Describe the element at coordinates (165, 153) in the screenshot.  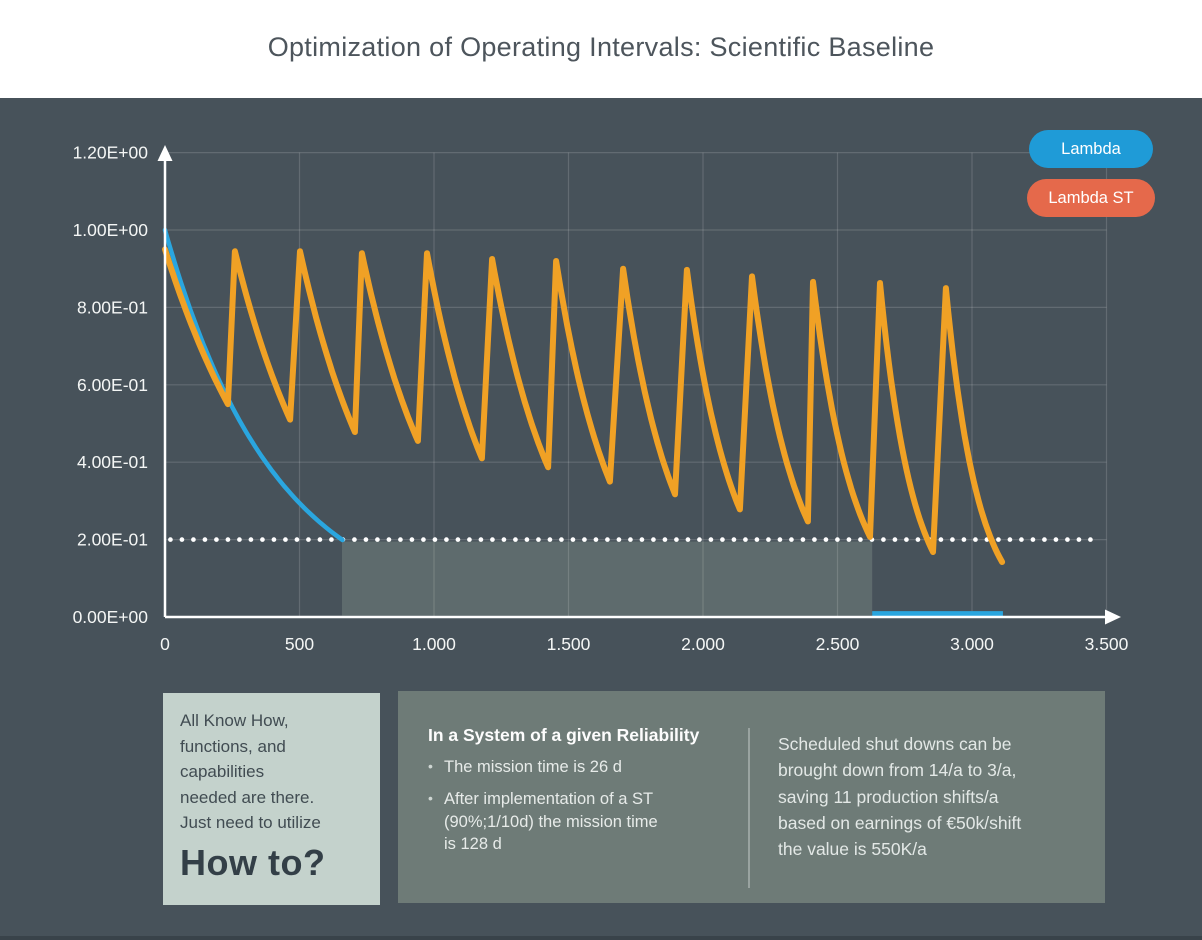
I see `y-axis-arrow` at that location.